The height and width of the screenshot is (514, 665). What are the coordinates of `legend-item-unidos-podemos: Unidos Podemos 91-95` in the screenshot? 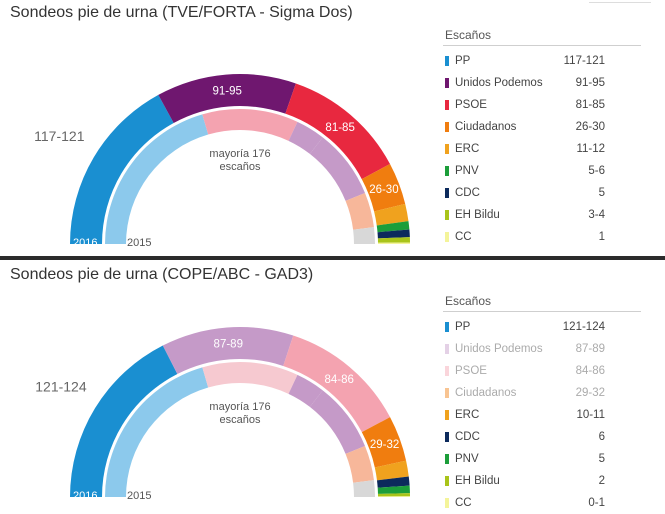 It's located at (542, 83).